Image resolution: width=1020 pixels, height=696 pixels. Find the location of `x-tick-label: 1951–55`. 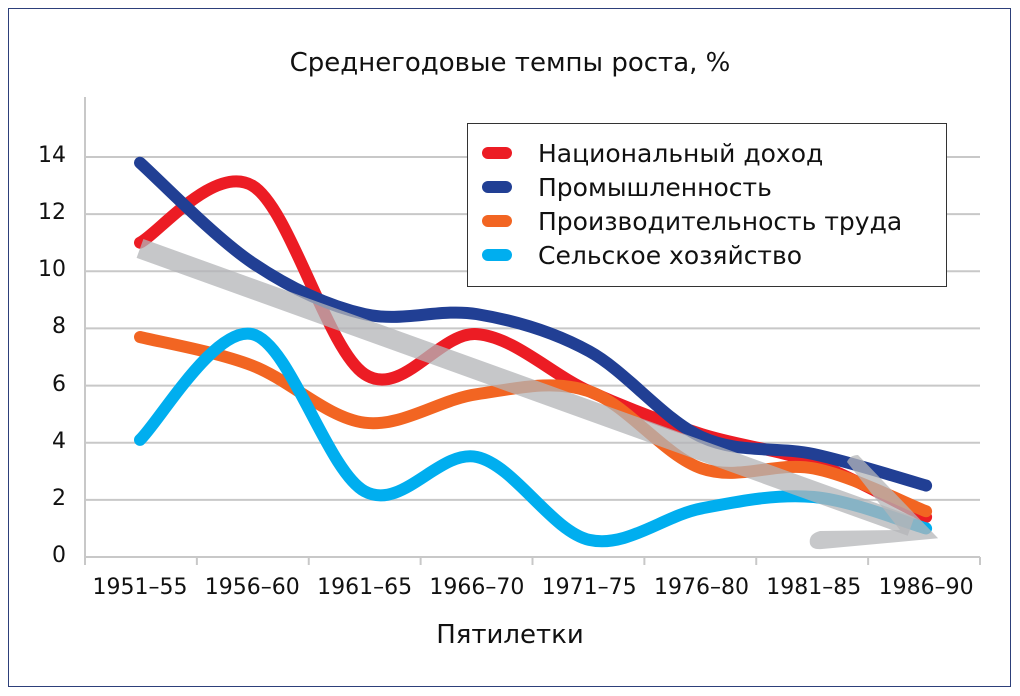

x-tick-label: 1951–55 is located at coordinates (140, 587).